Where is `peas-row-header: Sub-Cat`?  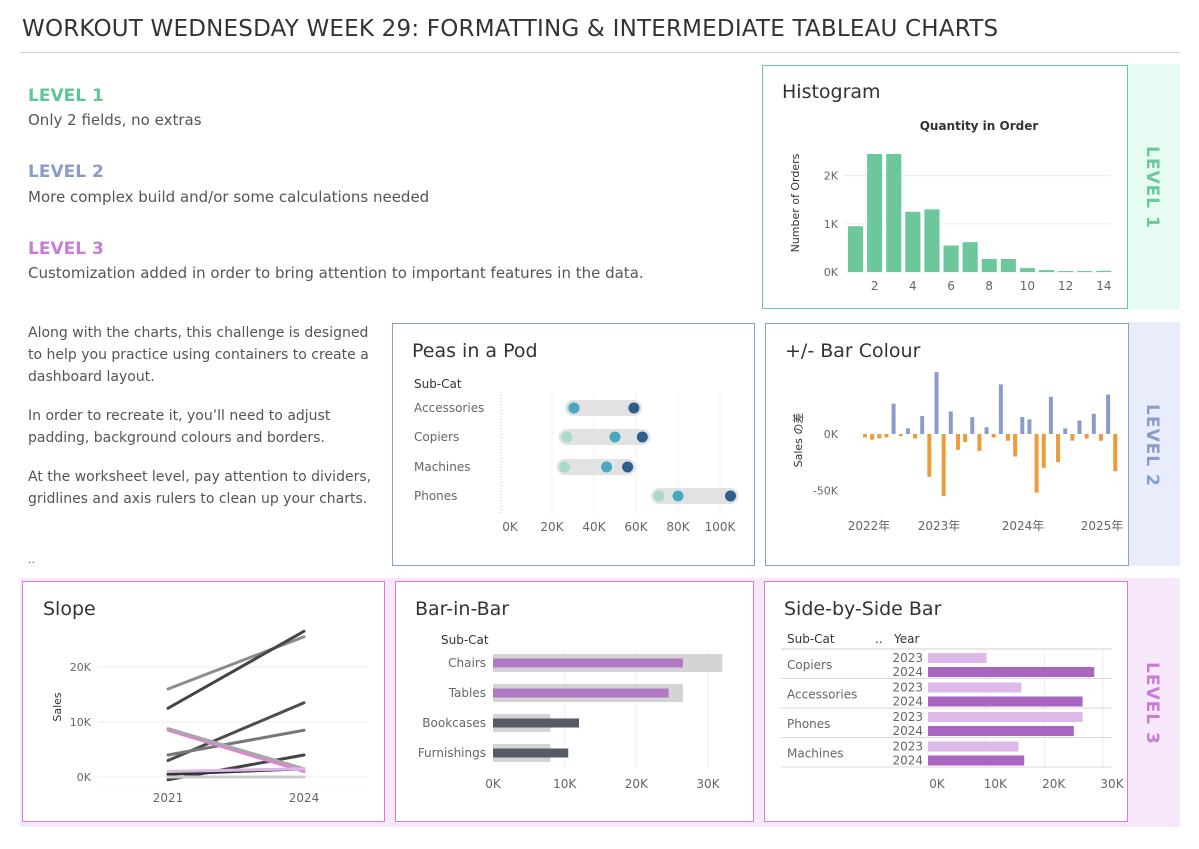
peas-row-header: Sub-Cat is located at coordinates (438, 384).